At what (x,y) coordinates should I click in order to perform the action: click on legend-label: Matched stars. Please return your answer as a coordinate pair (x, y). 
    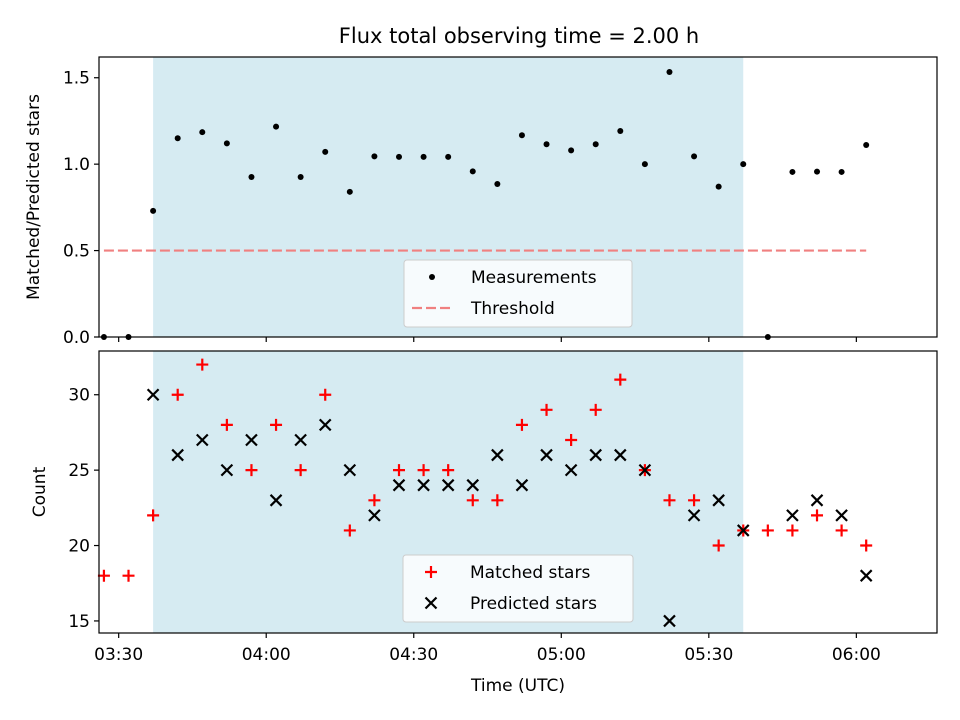
    Looking at the image, I should click on (530, 573).